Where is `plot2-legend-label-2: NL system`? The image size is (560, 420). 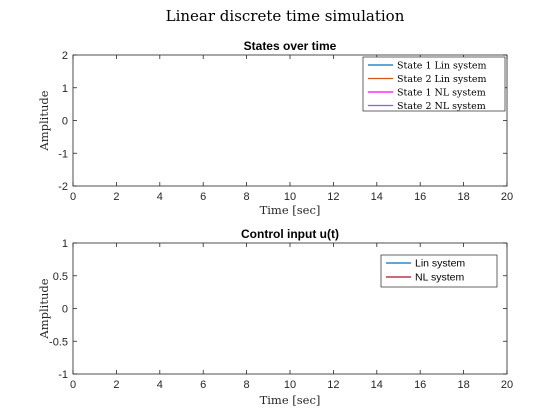 plot2-legend-label-2: NL system is located at coordinates (439, 278).